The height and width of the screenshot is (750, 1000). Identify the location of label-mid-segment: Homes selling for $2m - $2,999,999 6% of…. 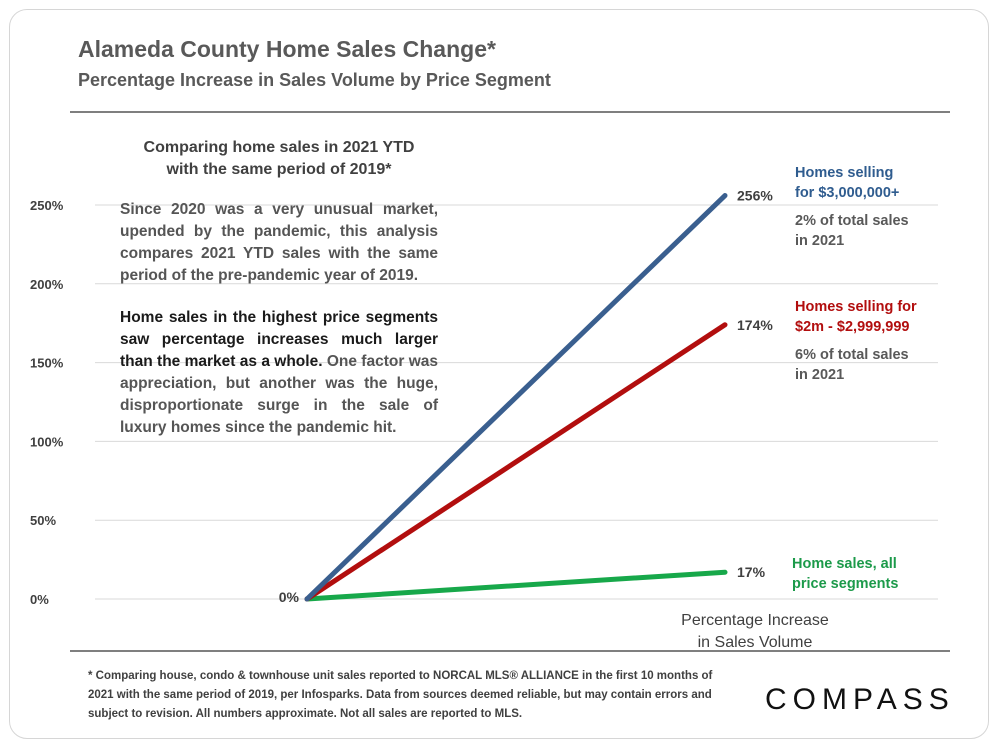
(856, 341).